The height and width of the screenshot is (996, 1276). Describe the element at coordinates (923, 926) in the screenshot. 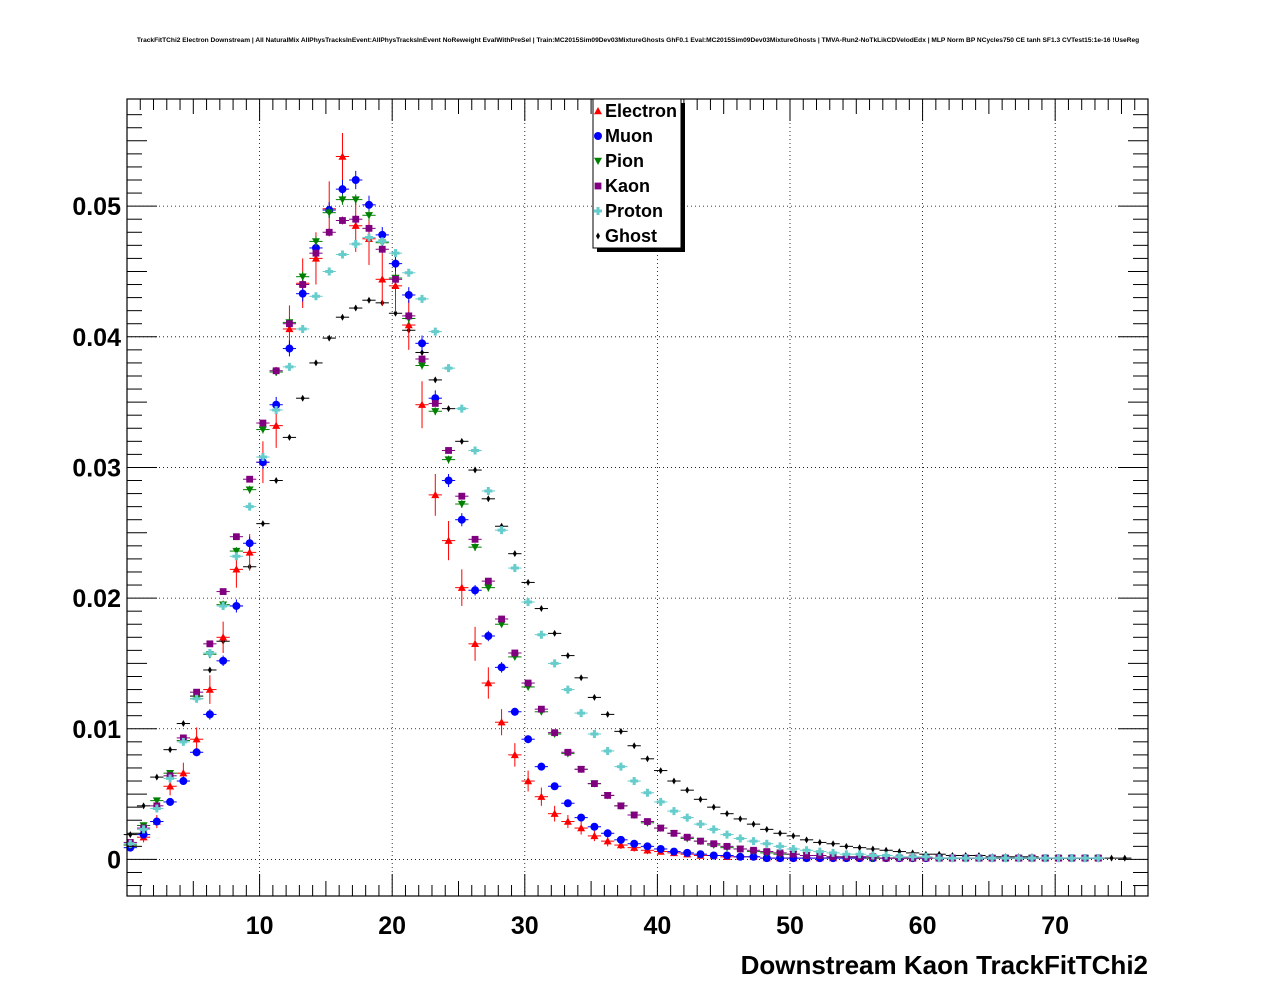

I see `x-tick-label: 60` at that location.